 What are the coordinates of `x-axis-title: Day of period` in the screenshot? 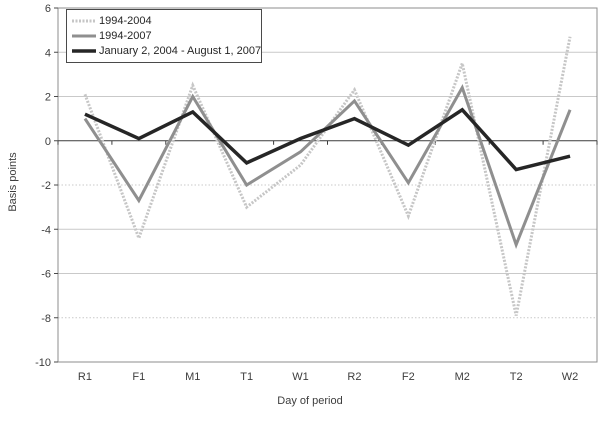 It's located at (309, 401).